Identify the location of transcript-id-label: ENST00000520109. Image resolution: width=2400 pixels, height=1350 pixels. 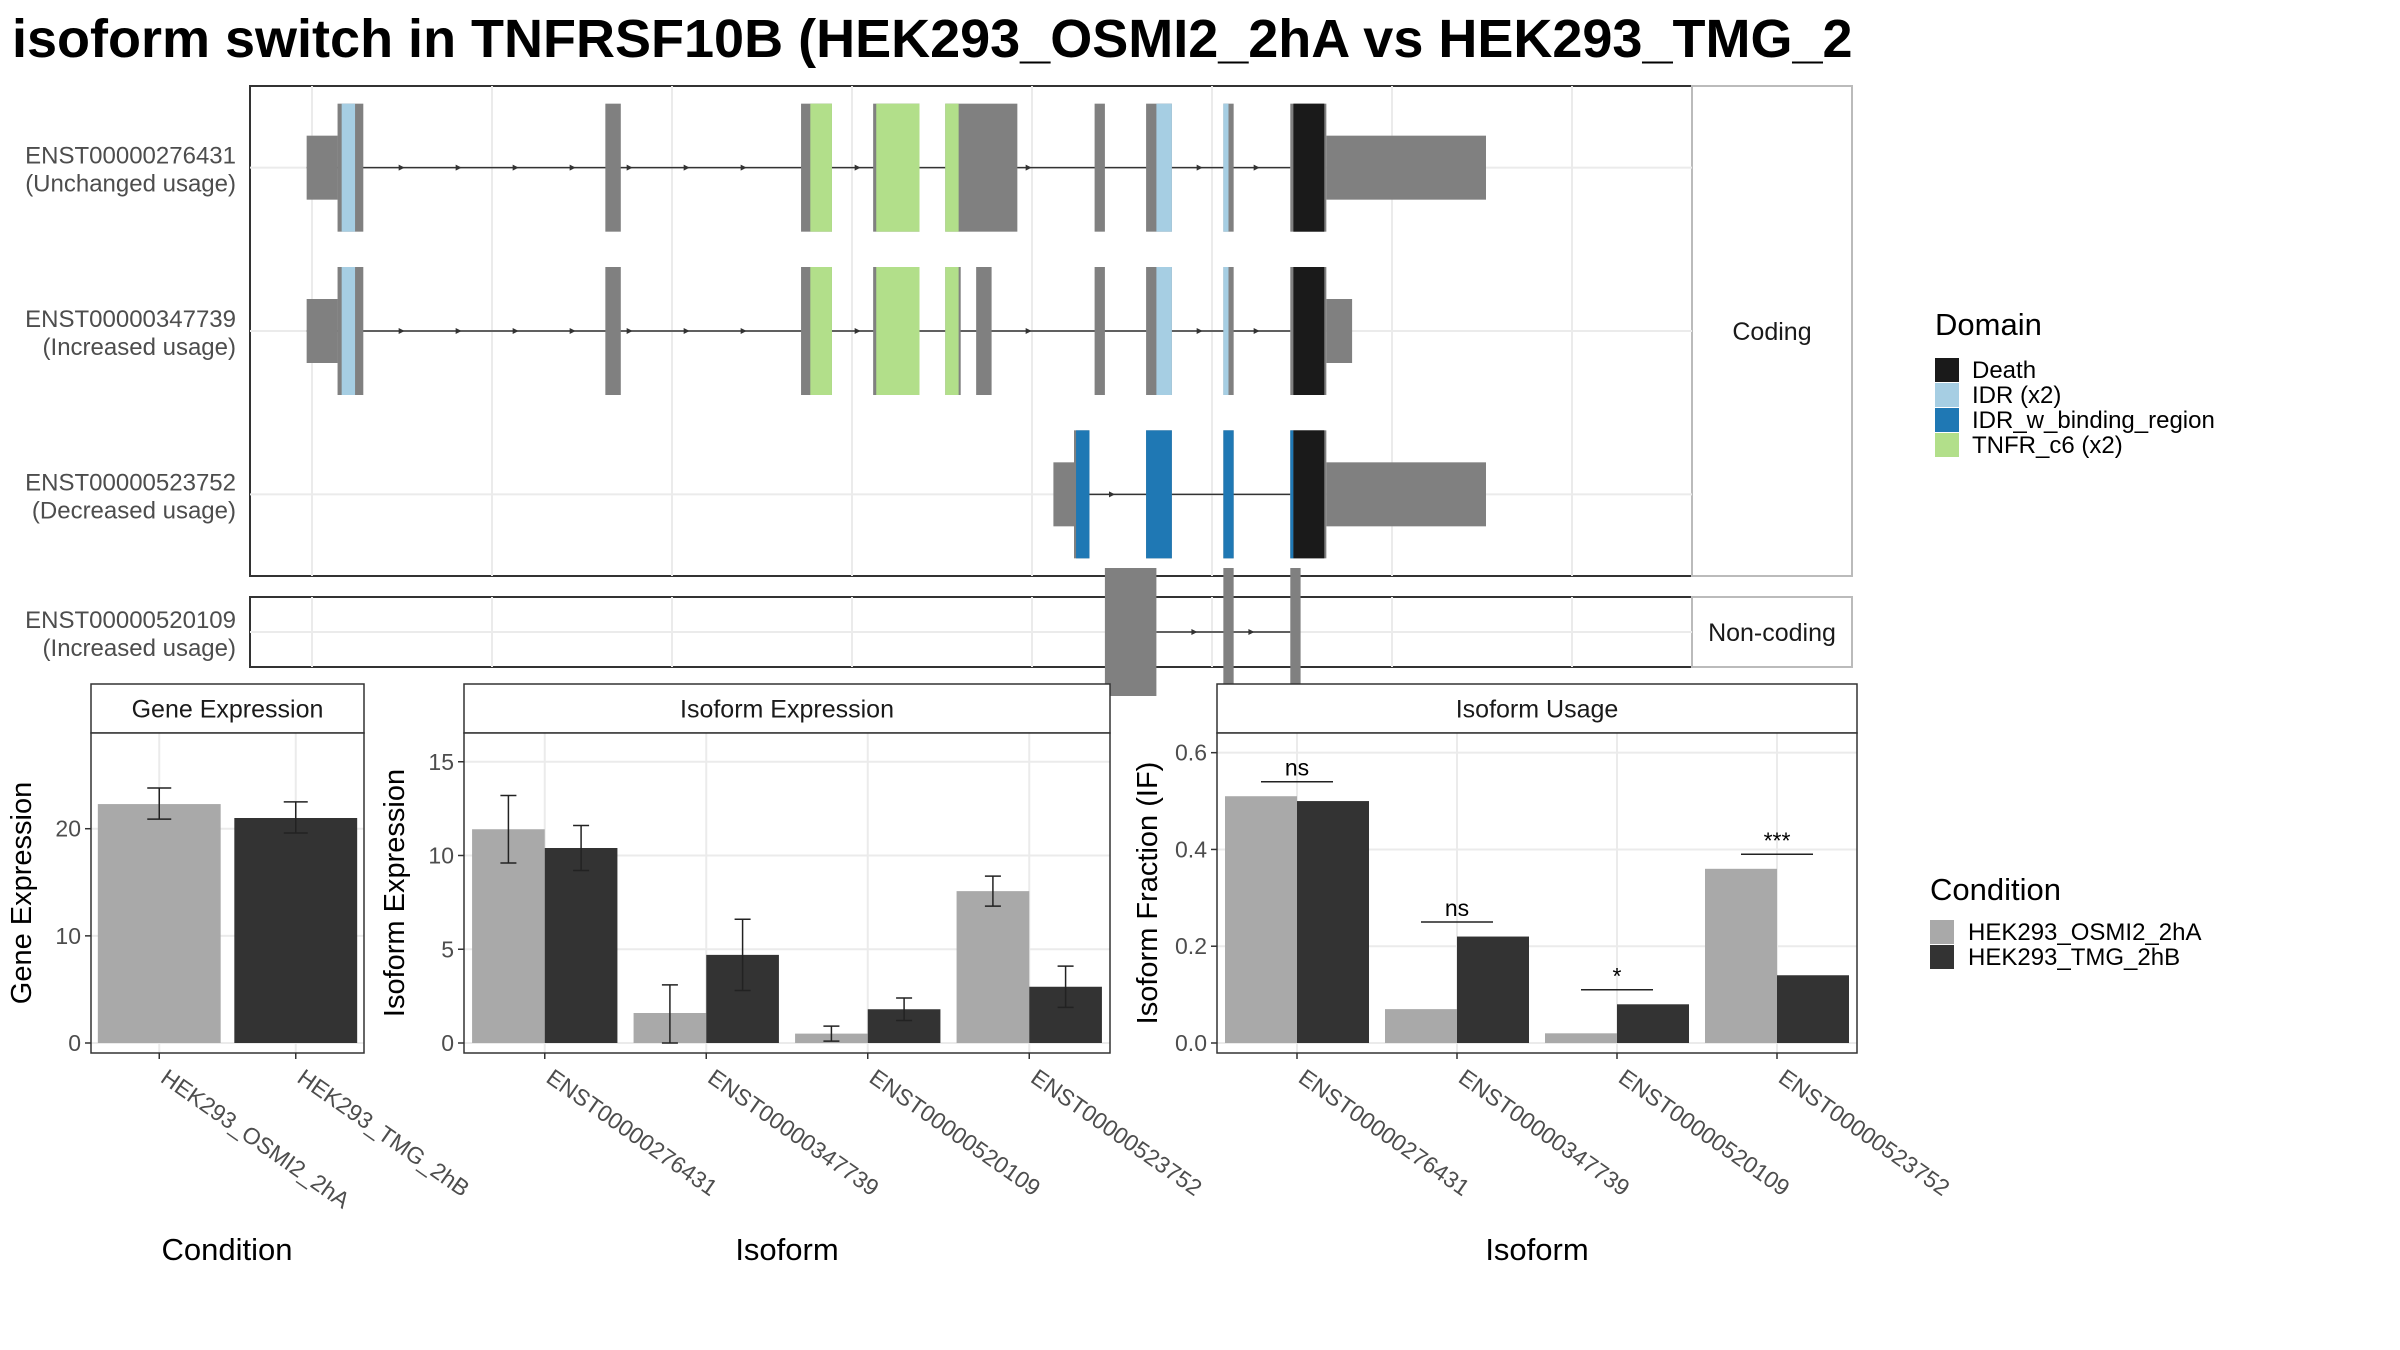
(130, 620).